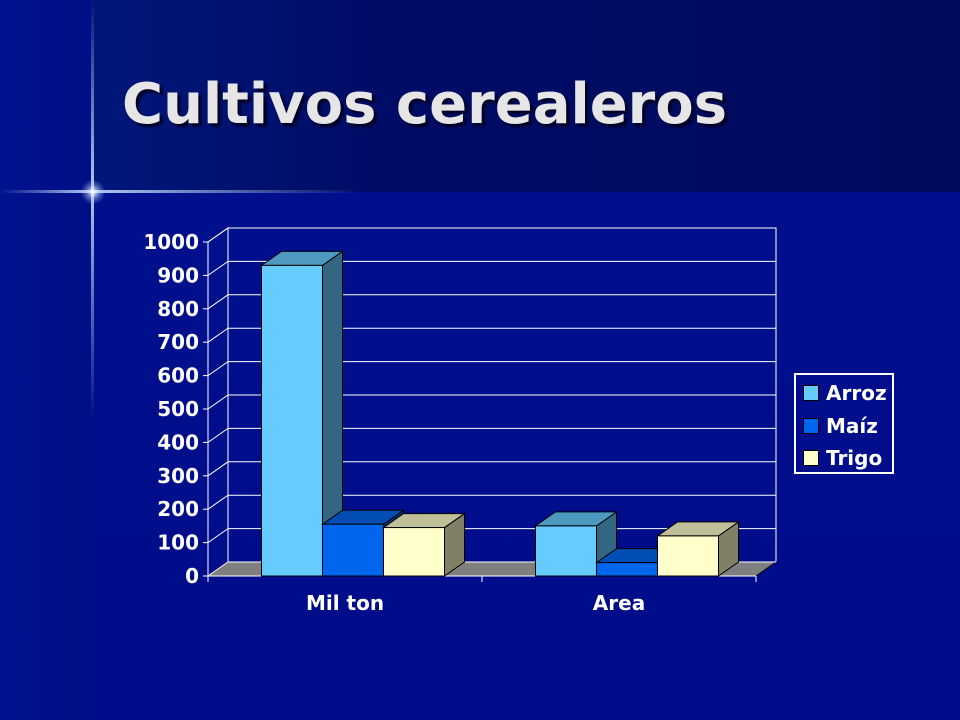 The height and width of the screenshot is (720, 960). I want to click on bar-trigo-area, so click(698, 548).